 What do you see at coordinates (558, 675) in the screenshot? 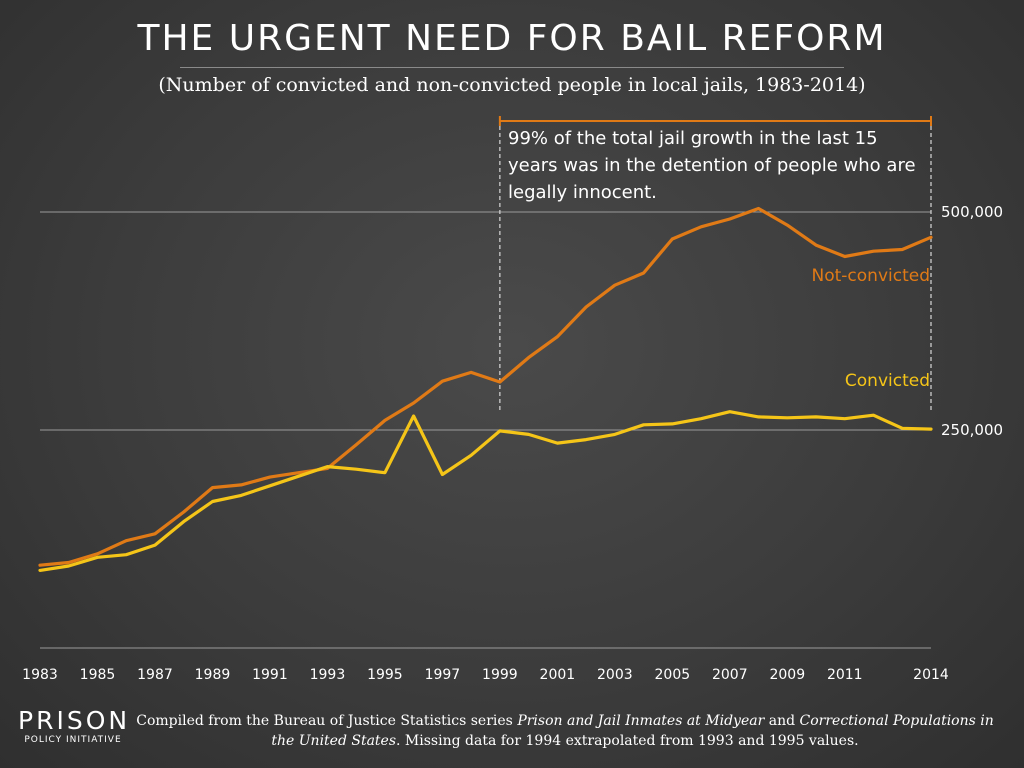
I see `x-tick-label: 2001` at bounding box center [558, 675].